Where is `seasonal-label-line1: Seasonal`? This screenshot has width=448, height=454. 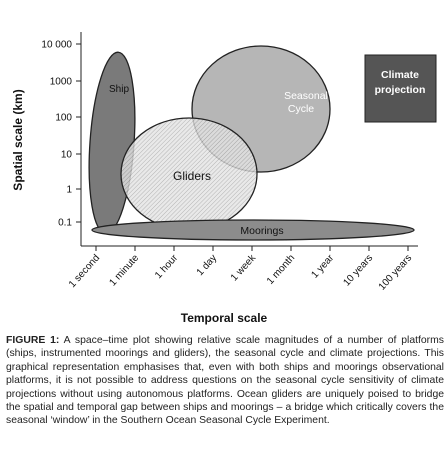 seasonal-label-line1: Seasonal is located at coordinates (306, 96).